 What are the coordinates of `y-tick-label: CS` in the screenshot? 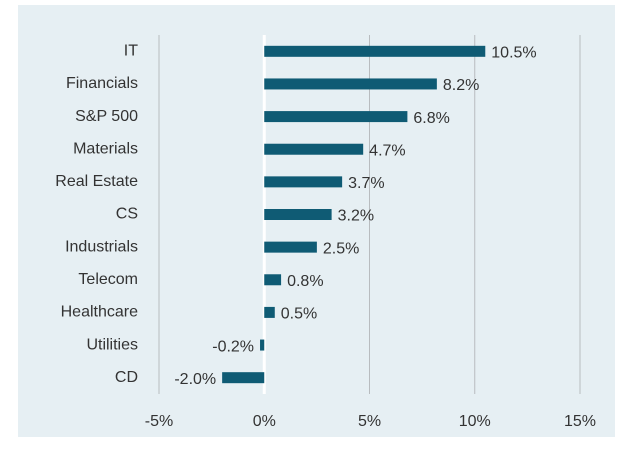 It's located at (127, 214).